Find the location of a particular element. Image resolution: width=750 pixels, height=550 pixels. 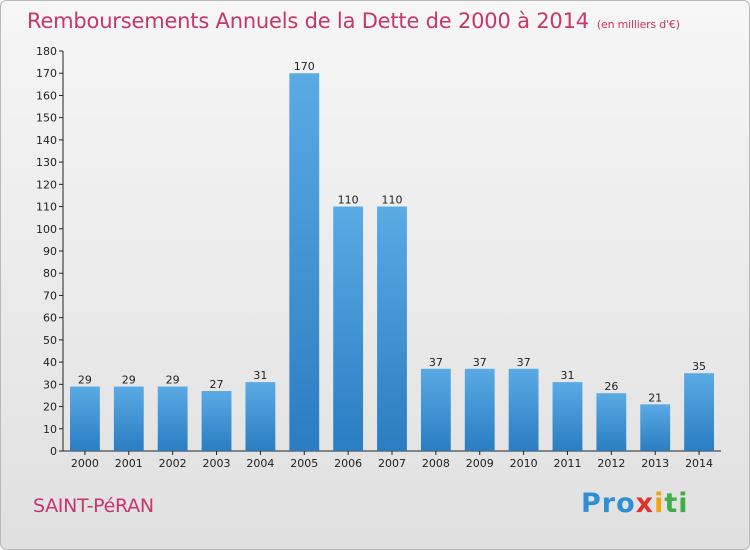

y-tick-label: 80 is located at coordinates (50, 273).